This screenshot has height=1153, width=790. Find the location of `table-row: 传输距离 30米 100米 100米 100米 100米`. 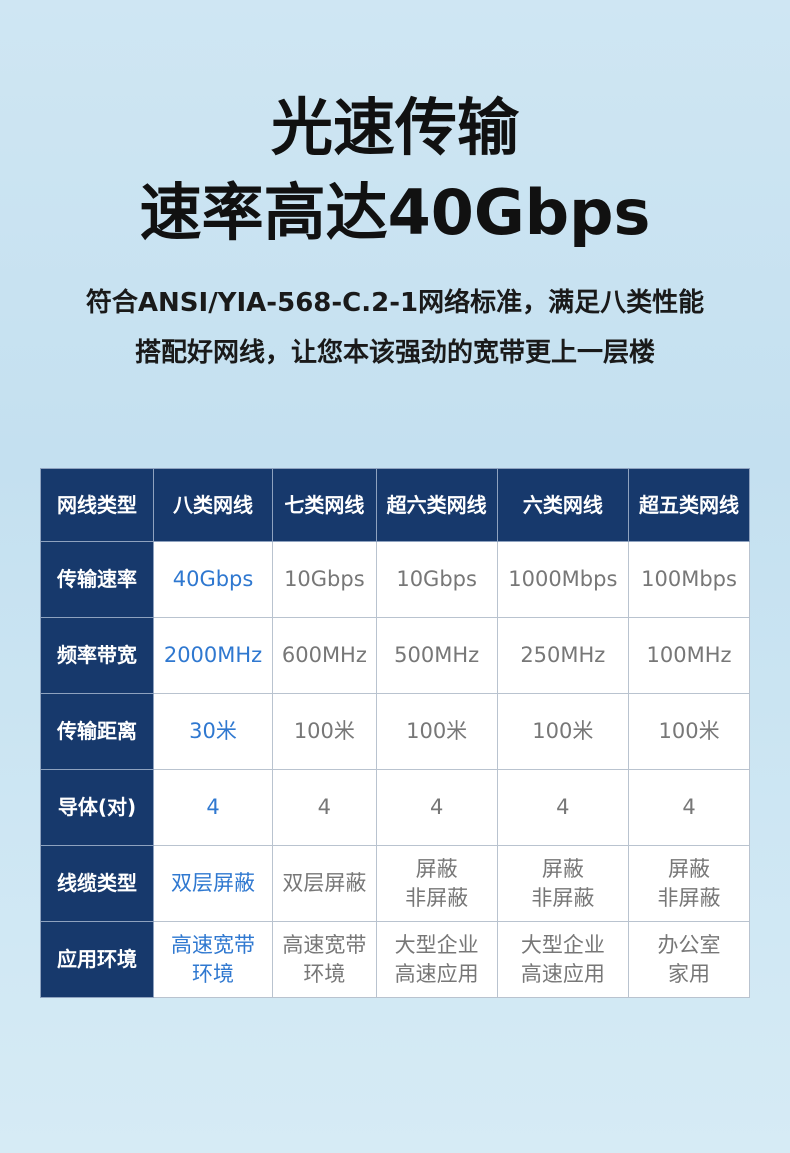

table-row: 传输距离 30米 100米 100米 100米 100米 is located at coordinates (395, 731).